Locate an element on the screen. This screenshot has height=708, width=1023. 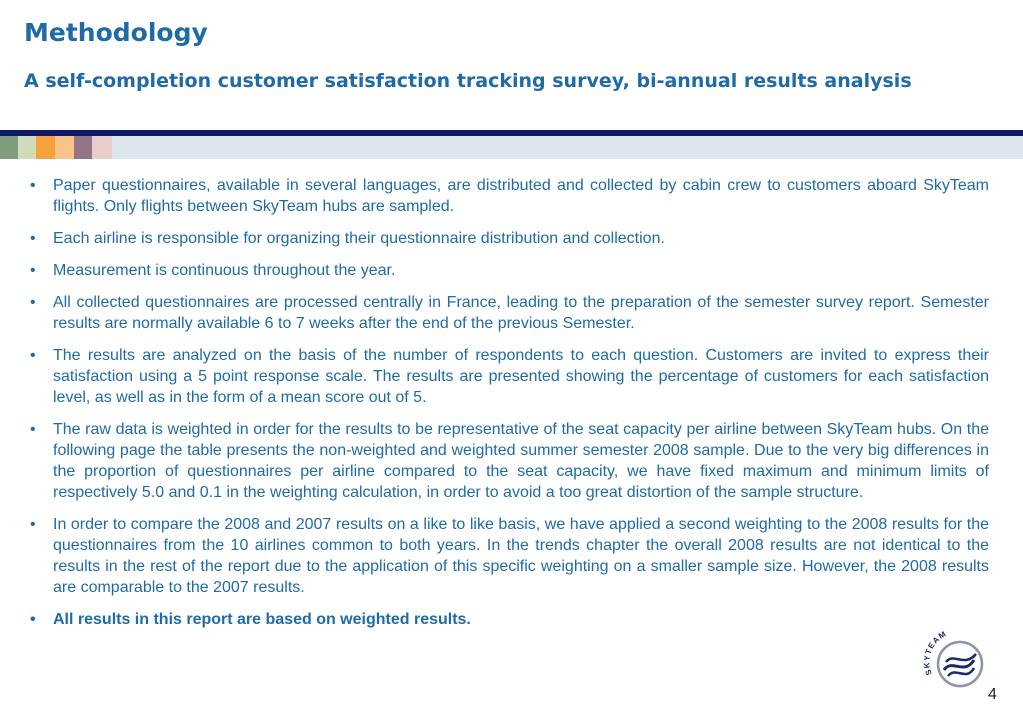
color-stripe is located at coordinates (511, 147).